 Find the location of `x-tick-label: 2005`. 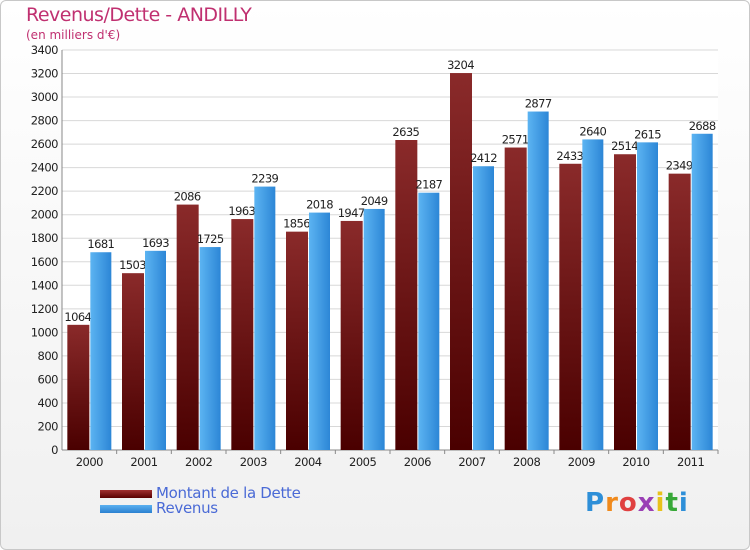

x-tick-label: 2005 is located at coordinates (362, 462).